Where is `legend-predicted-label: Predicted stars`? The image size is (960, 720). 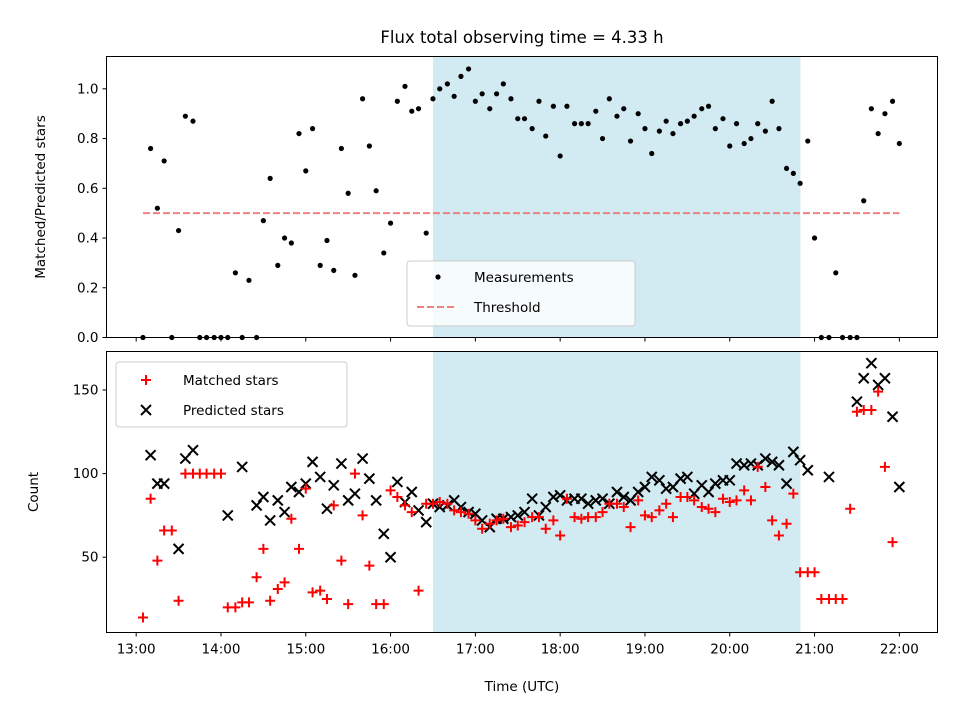
legend-predicted-label: Predicted stars is located at coordinates (233, 411).